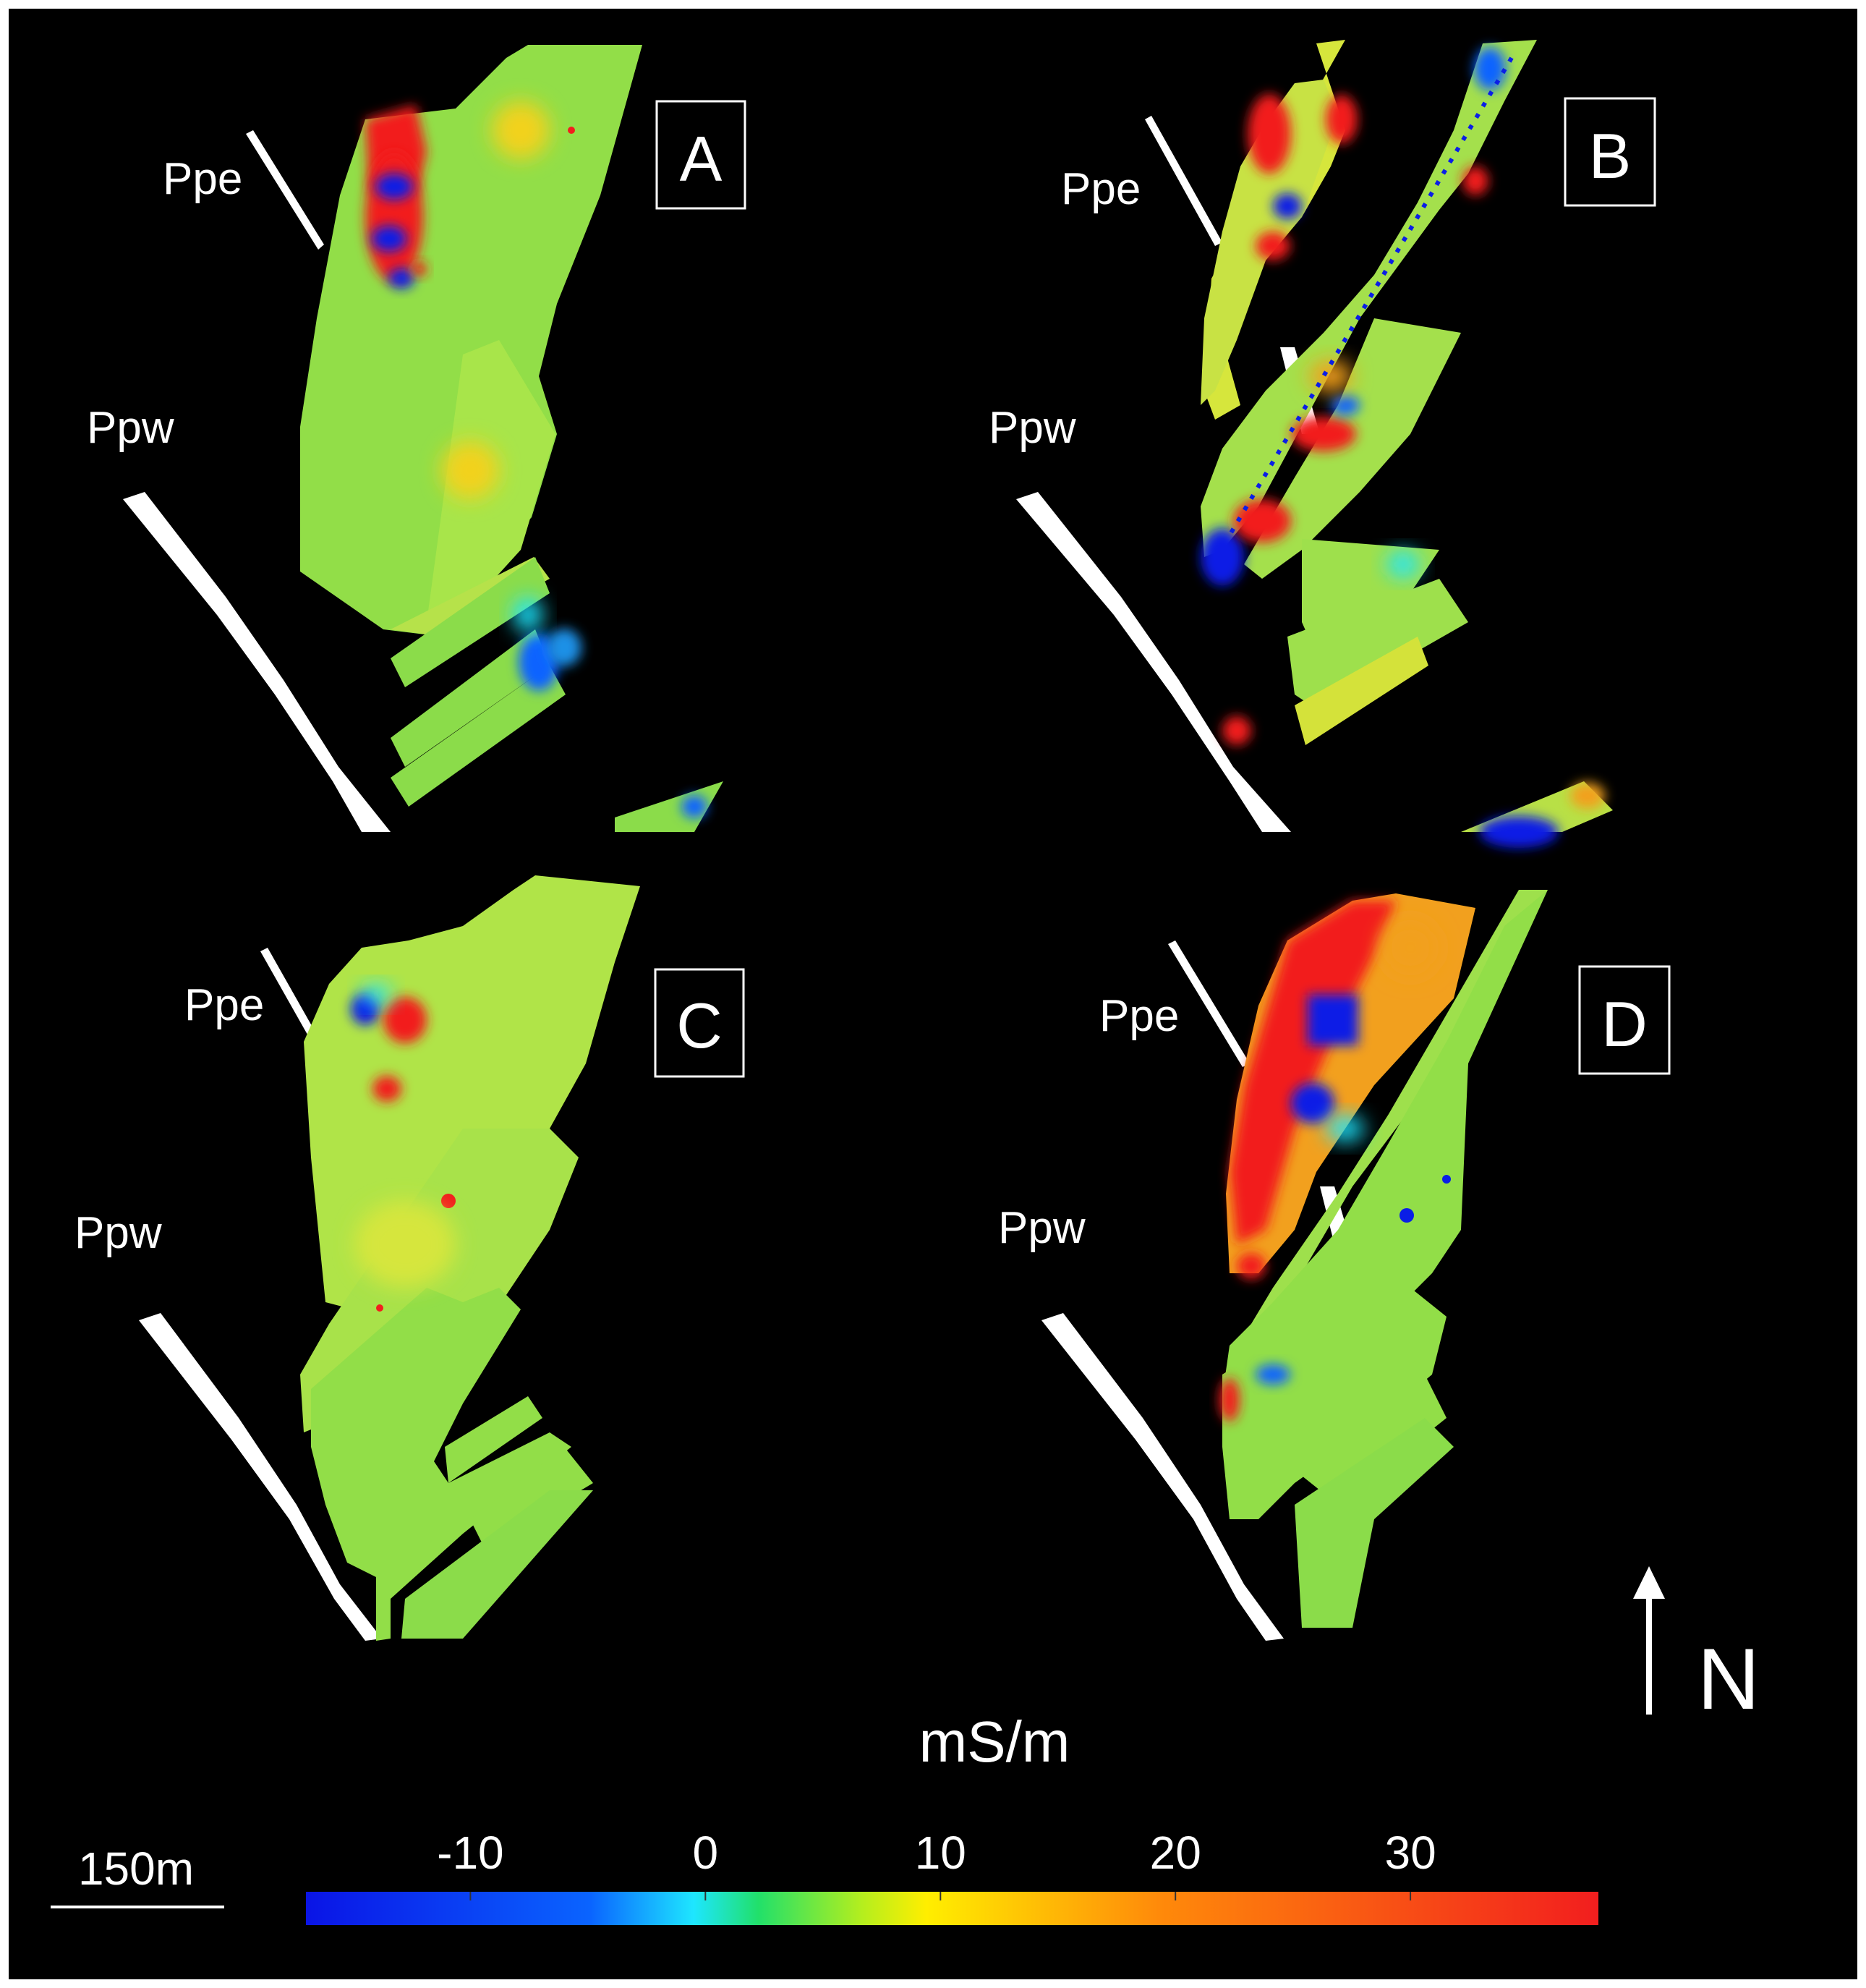  Describe the element at coordinates (403, 1148) in the screenshot. I see `anomalies-c` at that location.